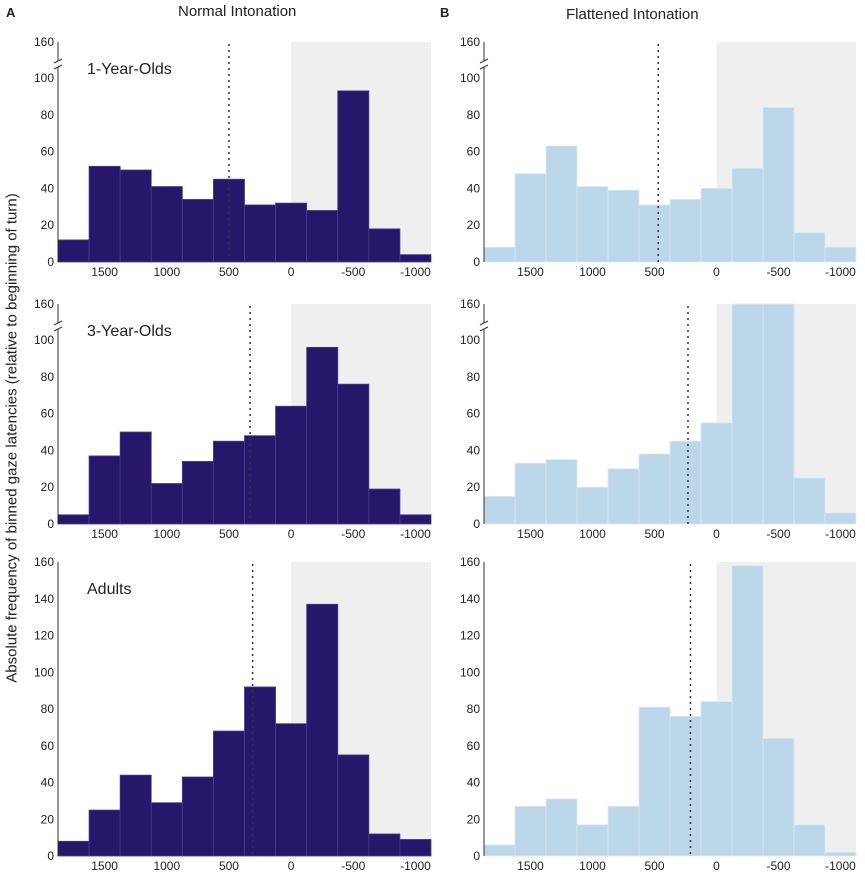 This screenshot has height=876, width=865. Describe the element at coordinates (445, 12) in the screenshot. I see `panel-letter-b: B` at that location.